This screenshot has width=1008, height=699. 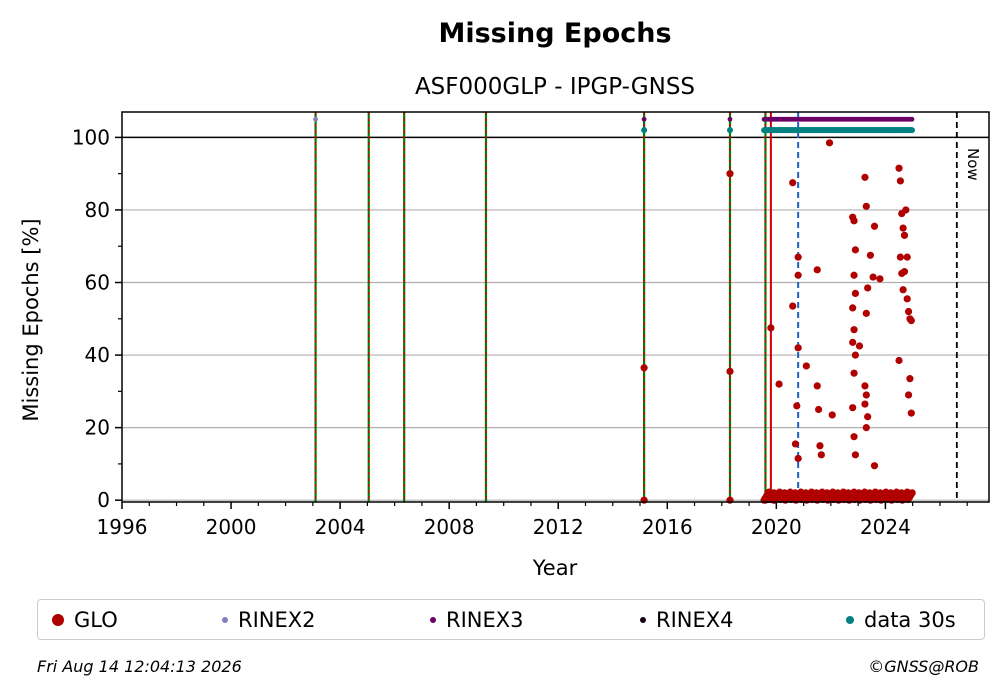 I want to click on x-tick-label: 2024, so click(x=885, y=527).